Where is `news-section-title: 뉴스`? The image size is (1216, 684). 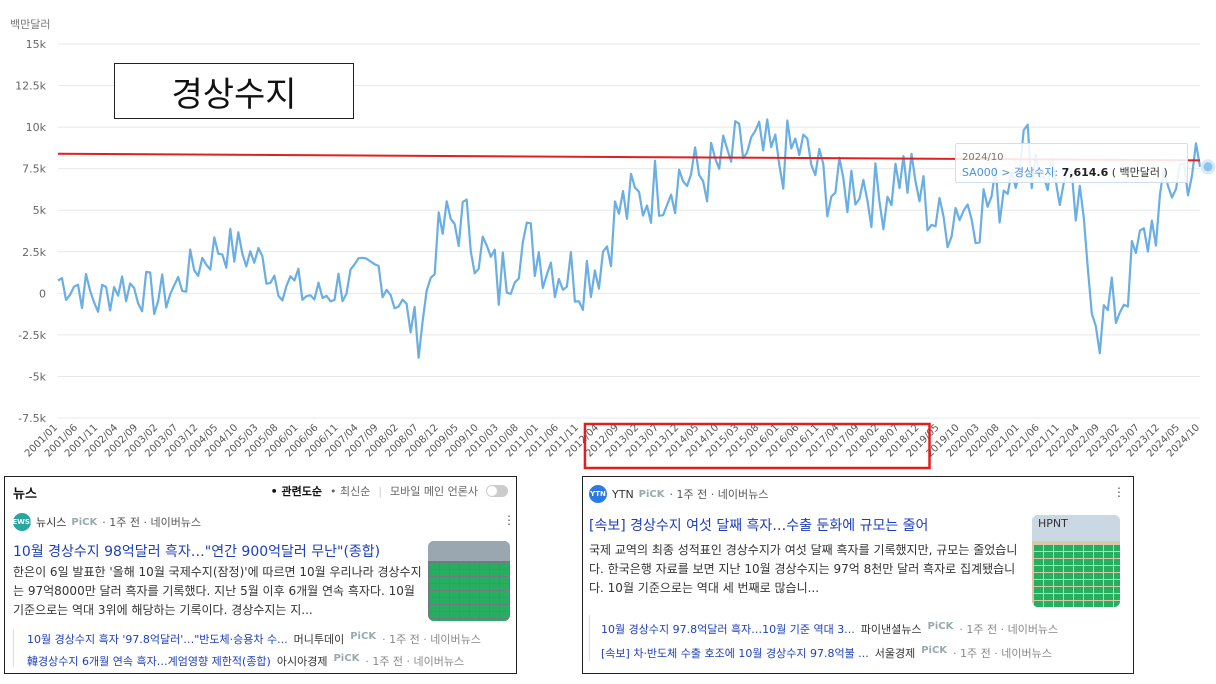 news-section-title: 뉴스 is located at coordinates (25, 494).